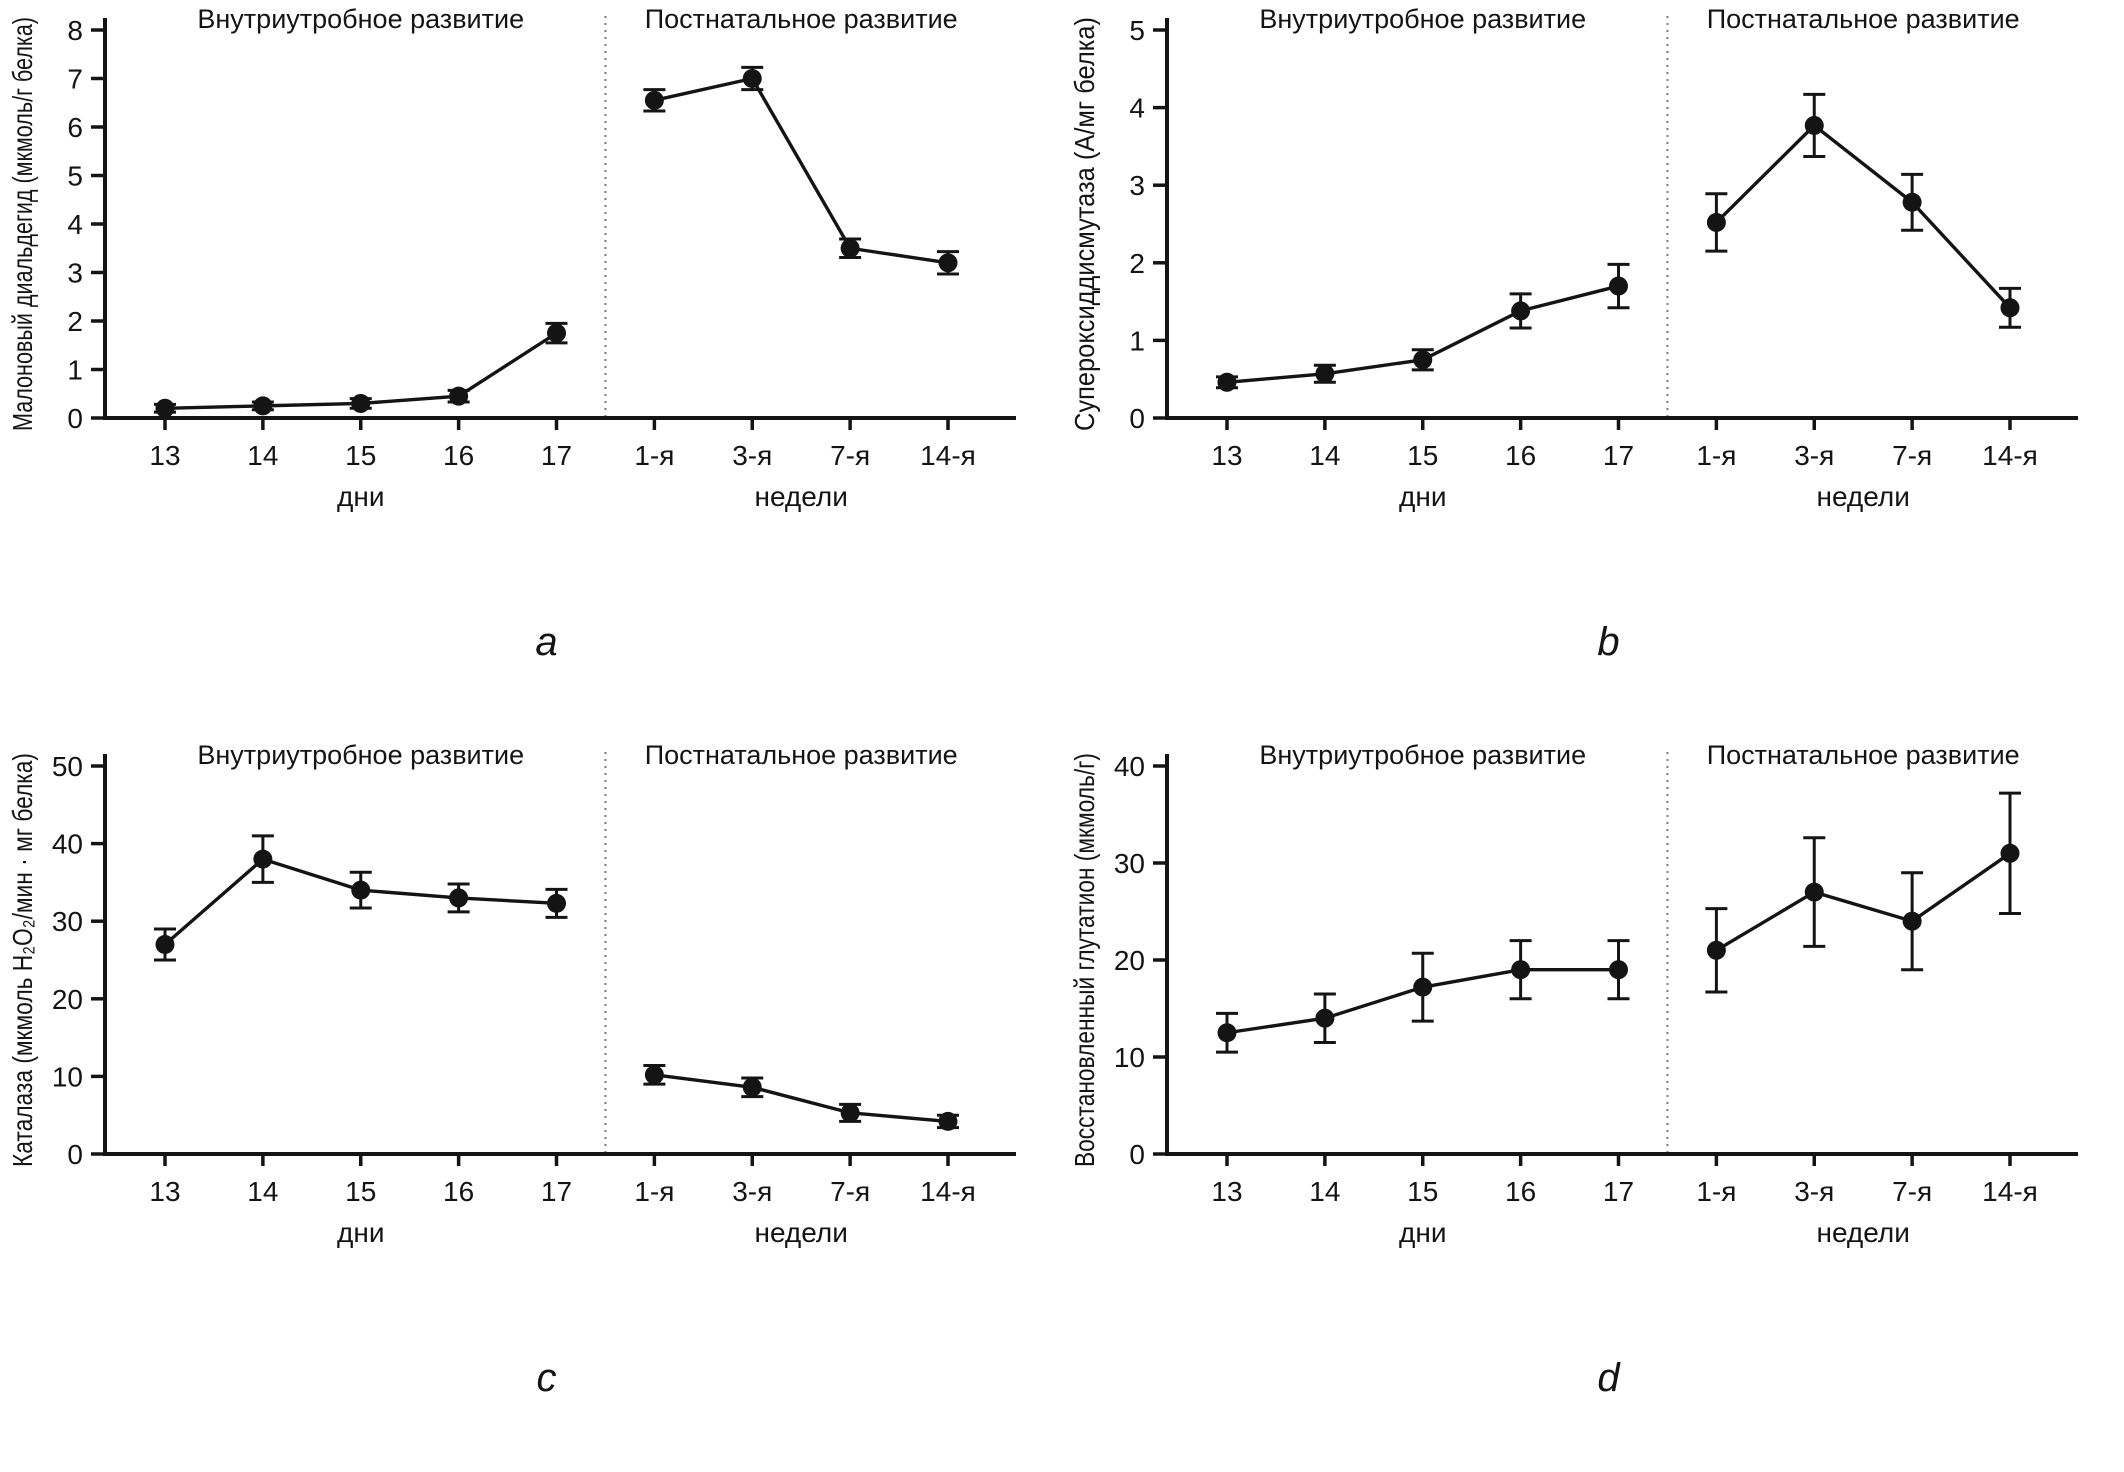  Describe the element at coordinates (75, 30) in the screenshot. I see `y-tick-label: 8` at that location.